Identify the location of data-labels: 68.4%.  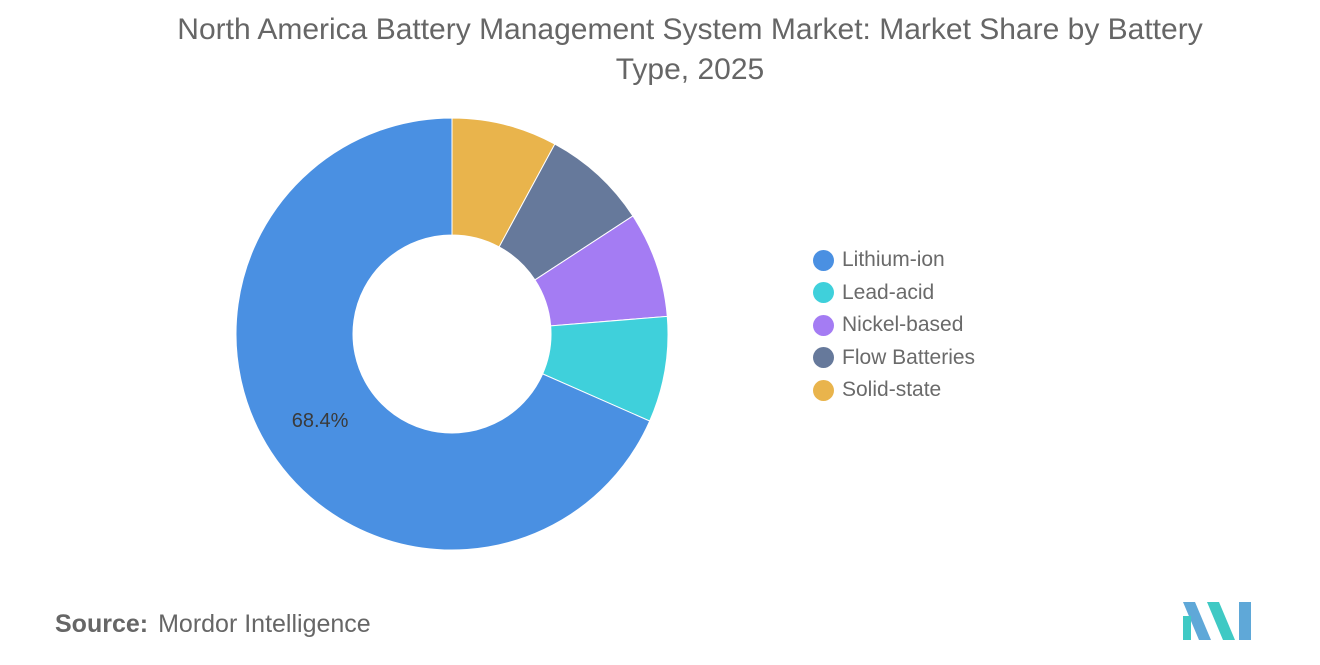
(320, 421).